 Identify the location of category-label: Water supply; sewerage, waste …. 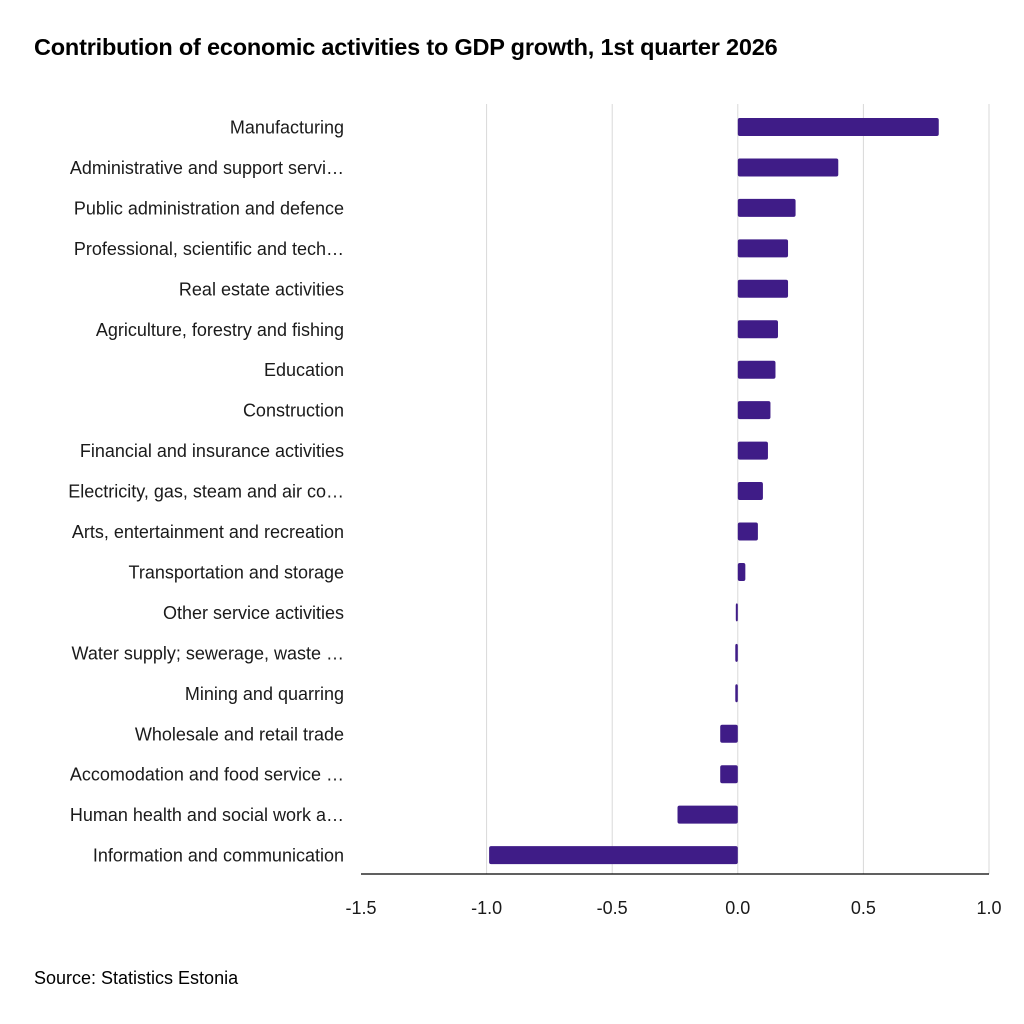
(208, 653).